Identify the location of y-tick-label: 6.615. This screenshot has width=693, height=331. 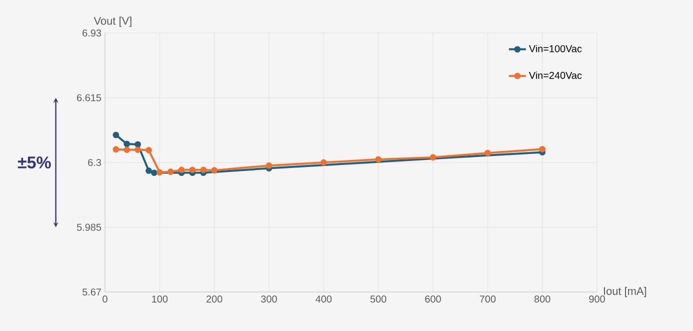
(89, 98).